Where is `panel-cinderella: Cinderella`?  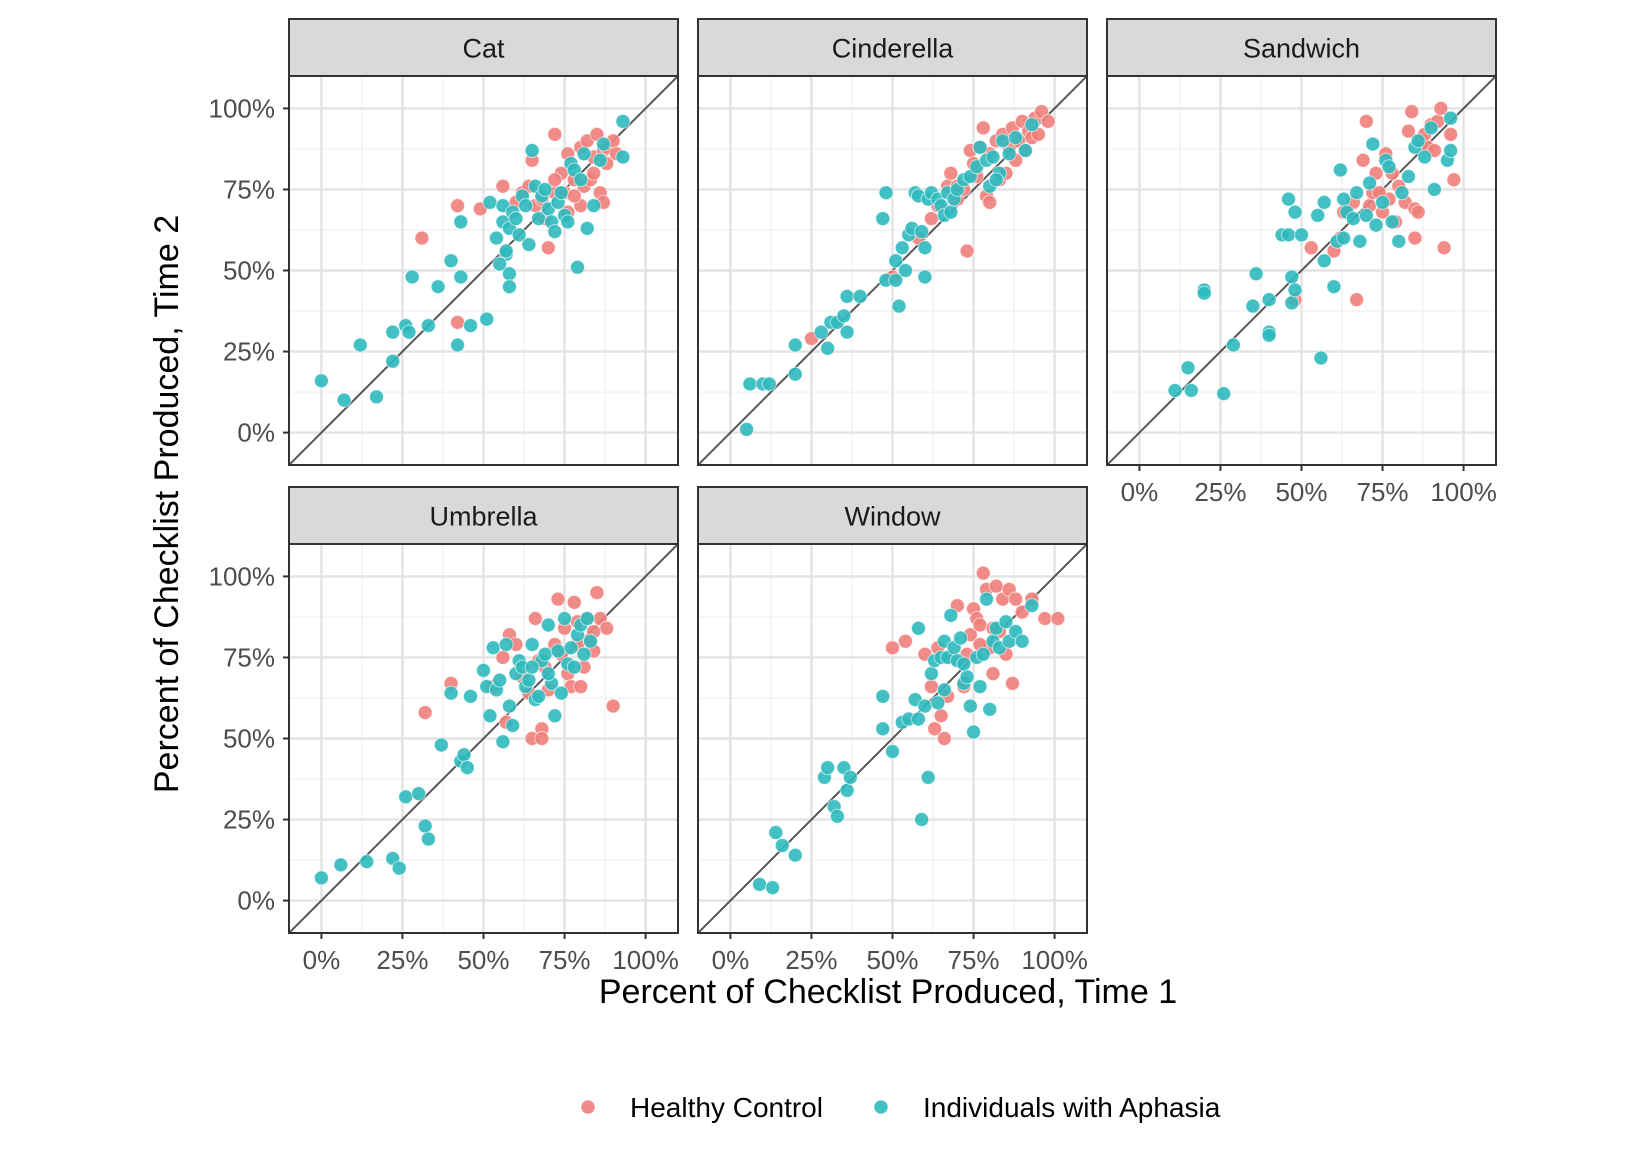 panel-cinderella: Cinderella is located at coordinates (892, 242).